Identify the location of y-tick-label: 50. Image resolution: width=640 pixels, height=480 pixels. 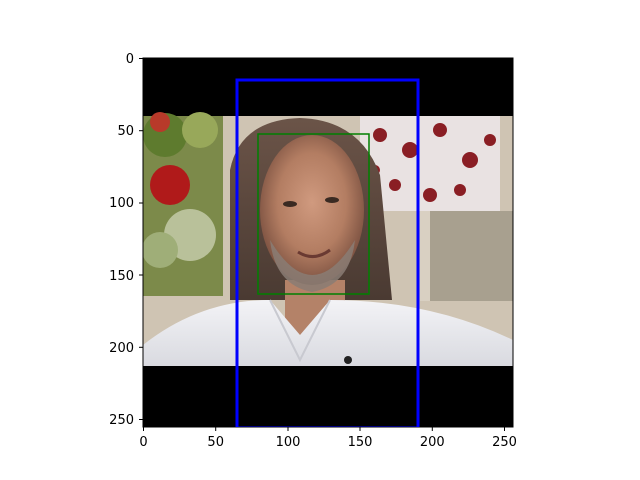
(125, 131).